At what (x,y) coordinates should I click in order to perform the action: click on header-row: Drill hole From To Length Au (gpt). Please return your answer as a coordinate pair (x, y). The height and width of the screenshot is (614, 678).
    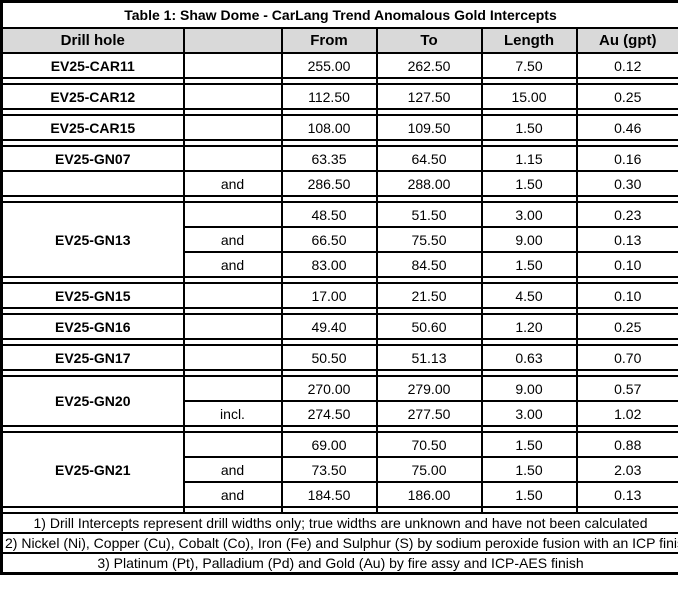
    Looking at the image, I should click on (339, 40).